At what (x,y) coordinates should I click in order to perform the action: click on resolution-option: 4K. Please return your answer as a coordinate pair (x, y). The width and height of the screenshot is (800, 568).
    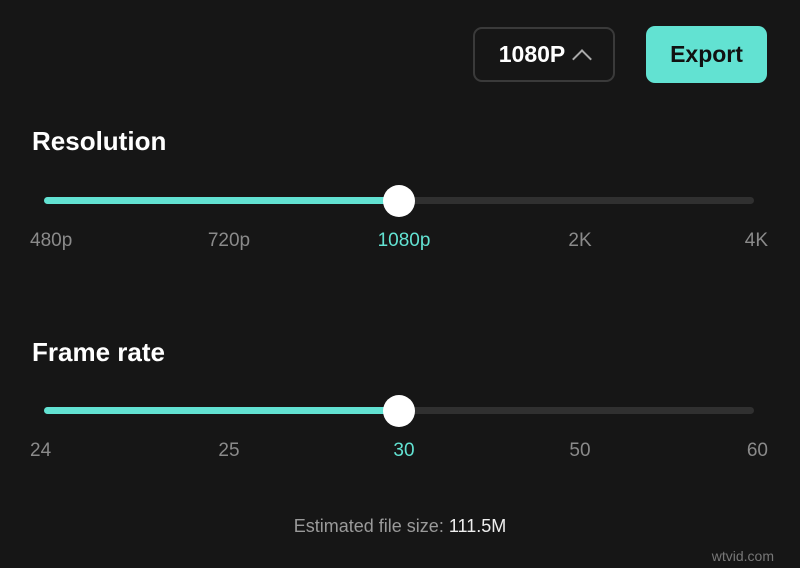
    Looking at the image, I should click on (756, 240).